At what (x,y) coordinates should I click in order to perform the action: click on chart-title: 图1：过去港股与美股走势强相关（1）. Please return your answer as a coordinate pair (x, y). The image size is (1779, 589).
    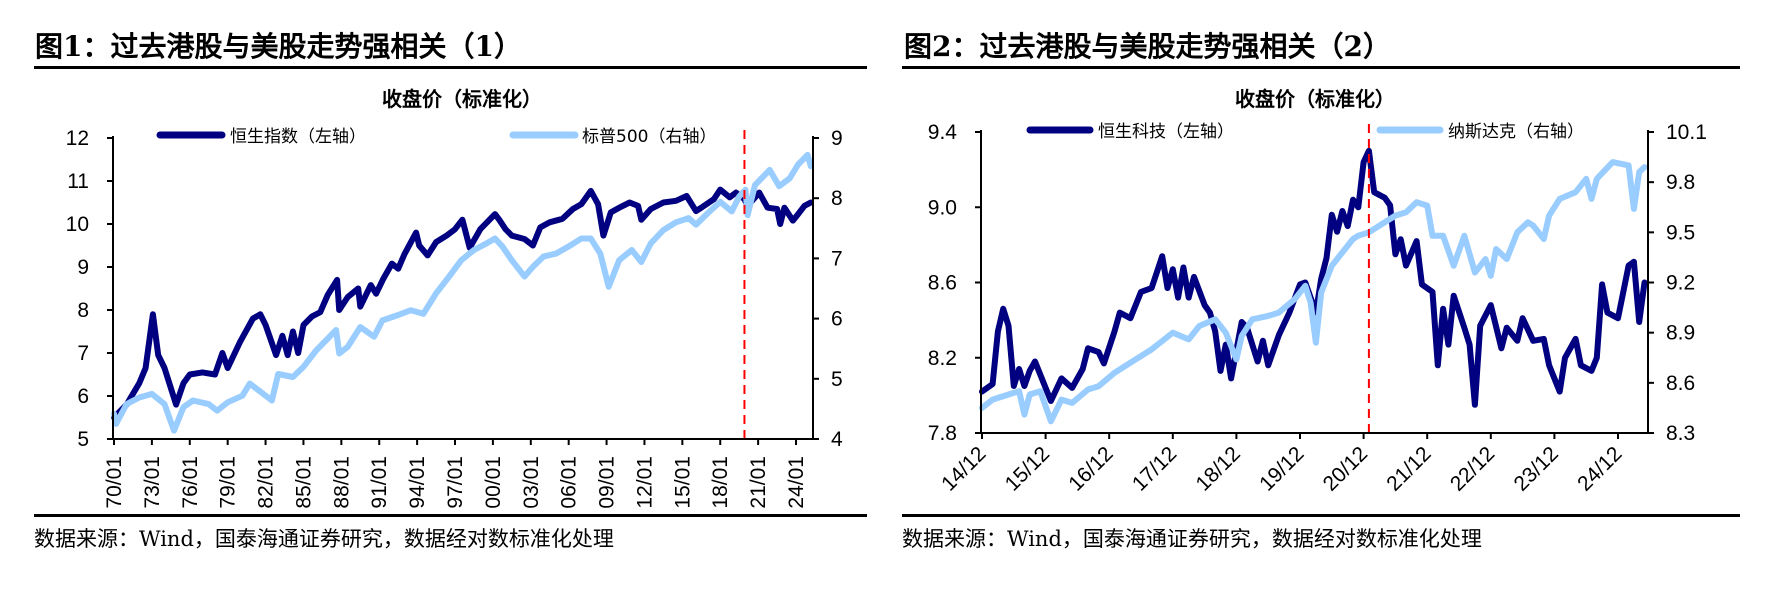
    Looking at the image, I should click on (278, 46).